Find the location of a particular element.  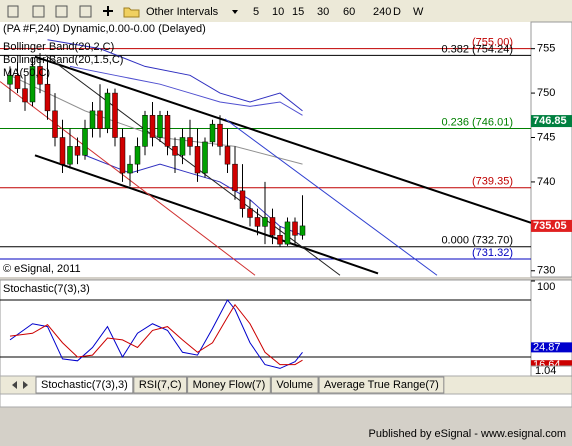

footer: Published by eSignal - www.esignal.com is located at coordinates (468, 434).